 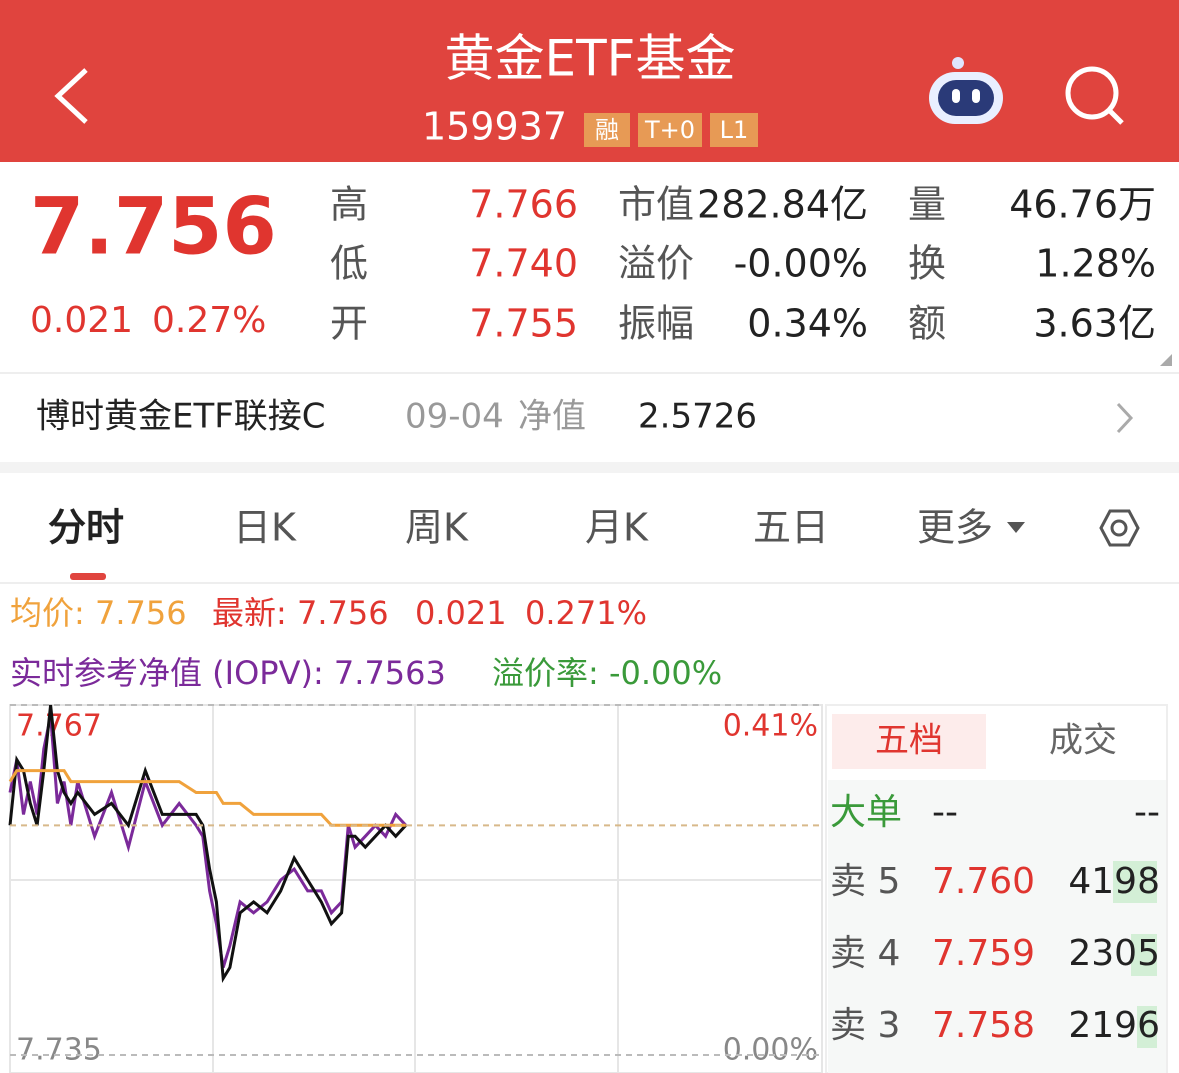 I want to click on tag: T+0, so click(x=669, y=130).